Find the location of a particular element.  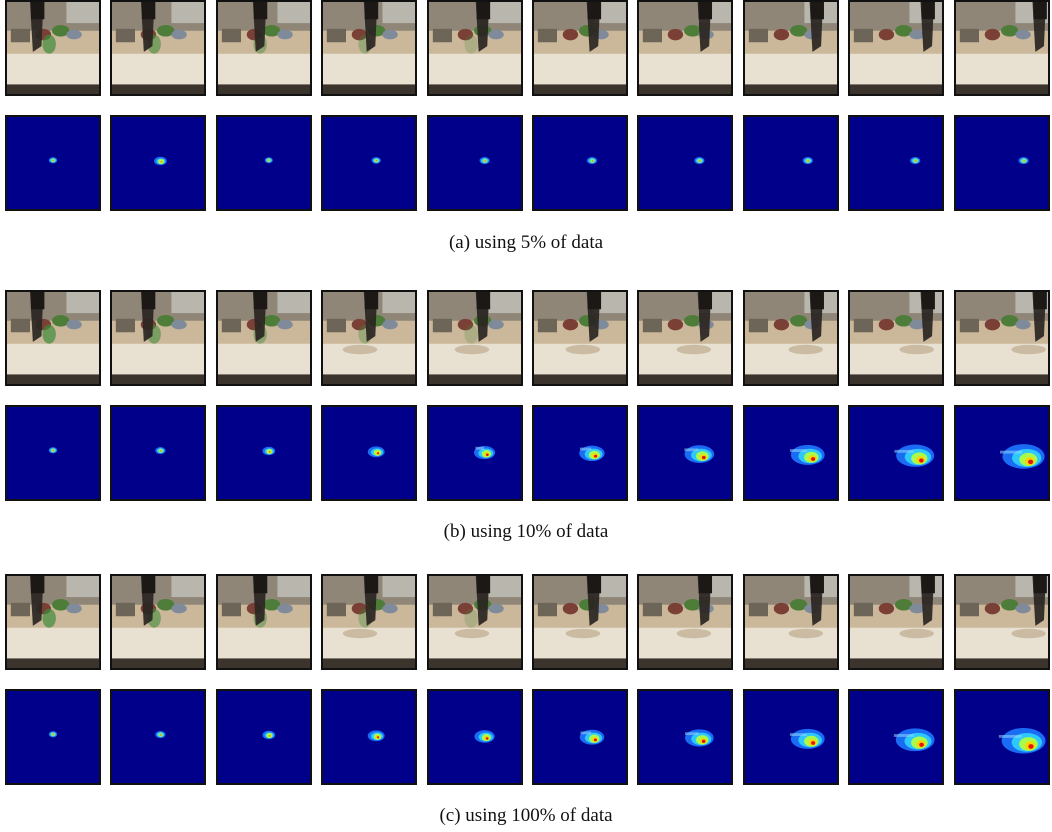

frame-strip-b is located at coordinates (527, 338).